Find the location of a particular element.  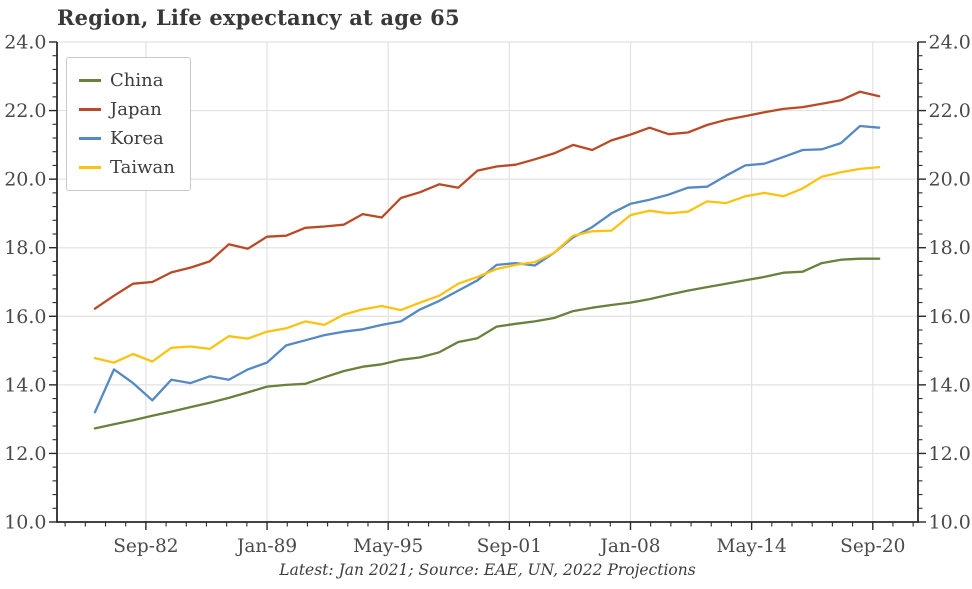

y-tick-label-right: 10.0 is located at coordinates (950, 523).